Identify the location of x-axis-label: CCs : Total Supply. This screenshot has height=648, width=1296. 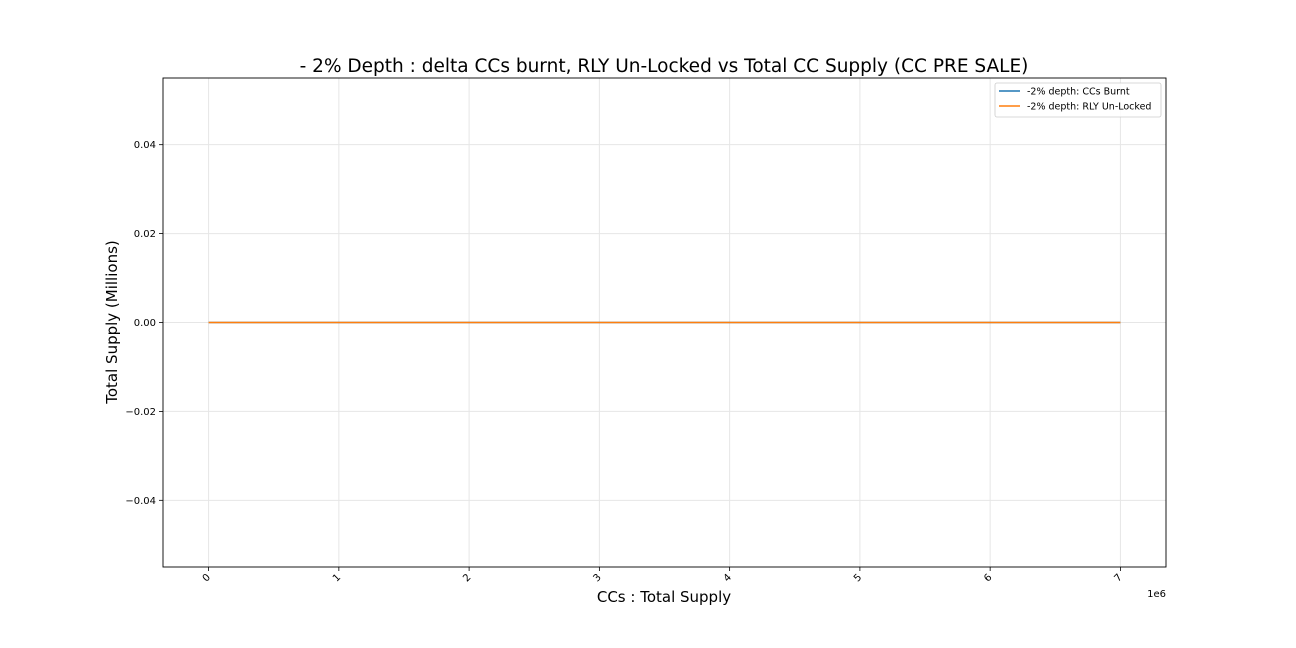
(664, 597).